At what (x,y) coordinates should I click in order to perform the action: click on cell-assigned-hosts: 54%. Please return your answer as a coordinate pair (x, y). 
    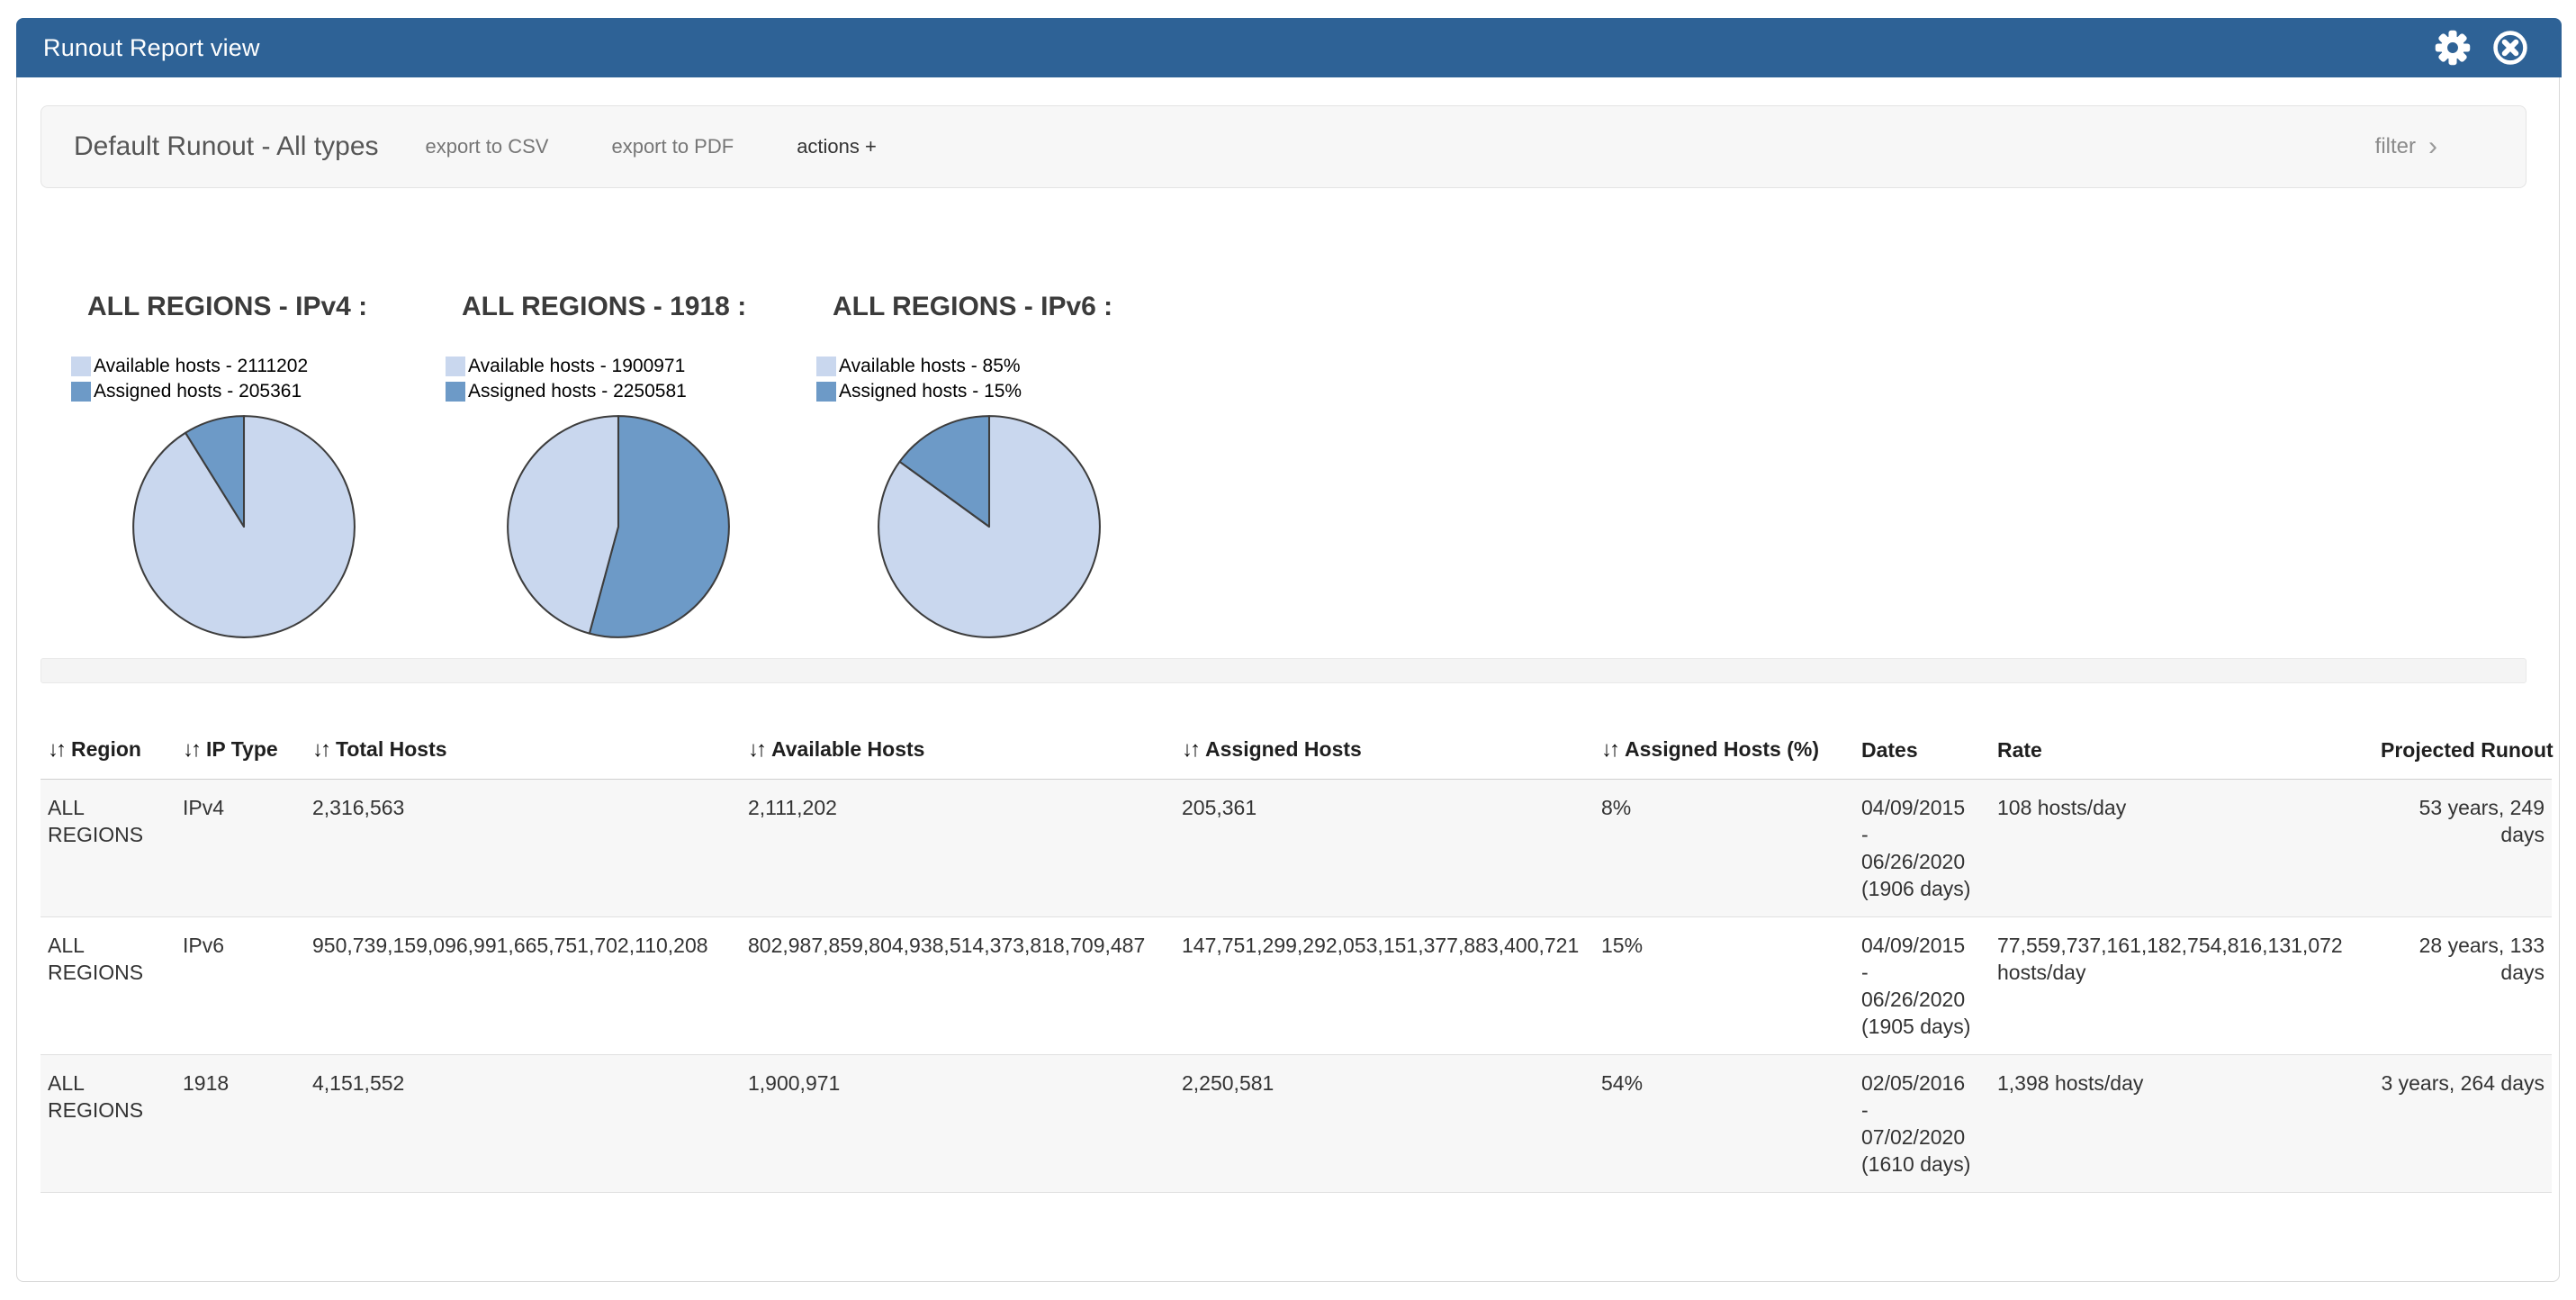
    Looking at the image, I should click on (1724, 1123).